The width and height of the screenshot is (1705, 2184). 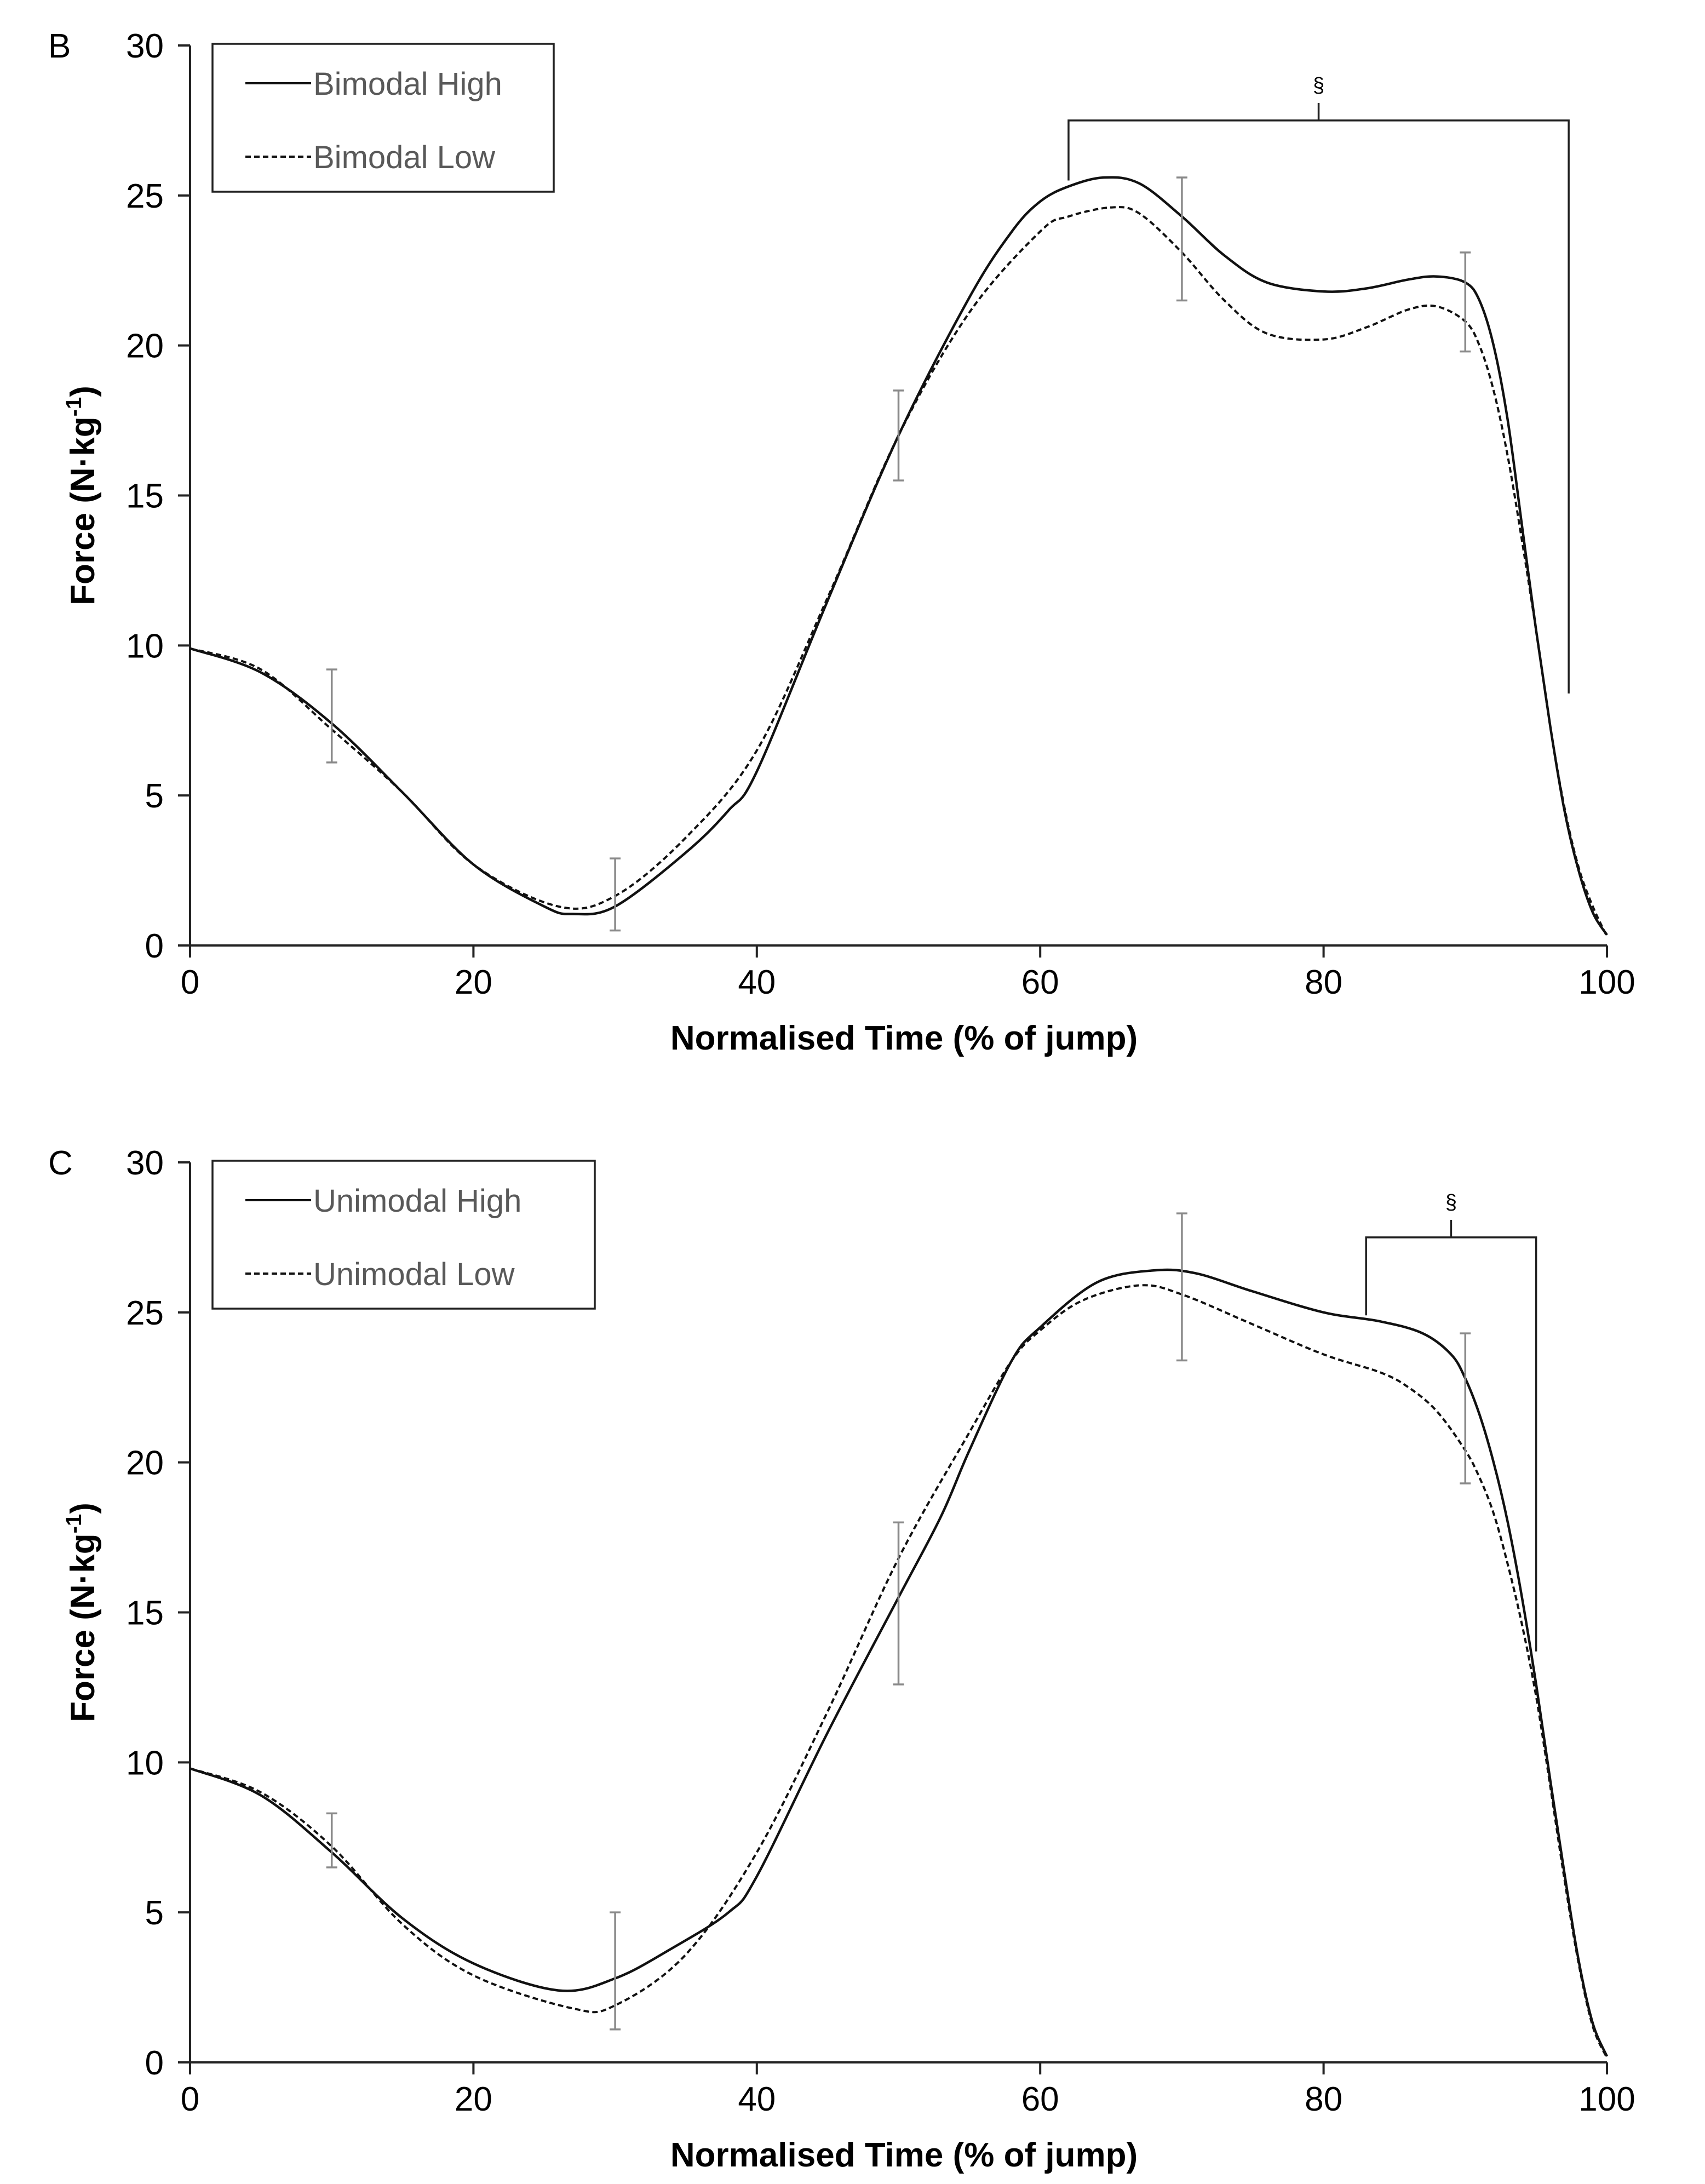 I want to click on panel-label: B, so click(x=59, y=46).